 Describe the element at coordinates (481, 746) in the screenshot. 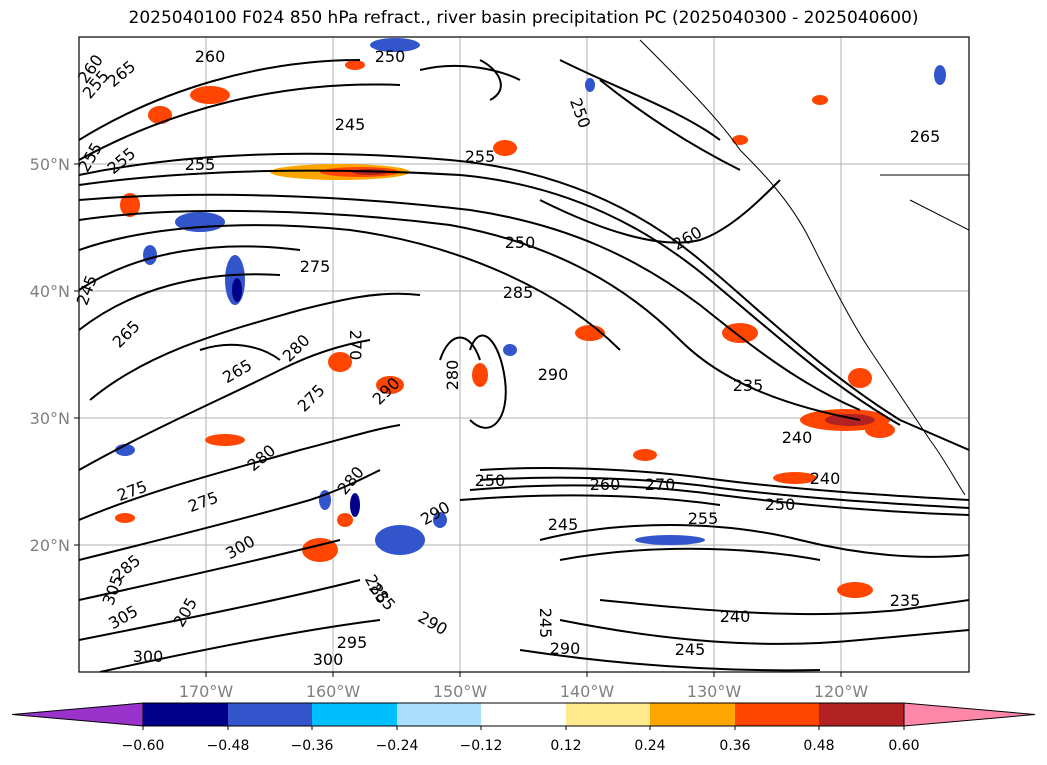

I see `colorbar-tick-label: −0.12` at that location.